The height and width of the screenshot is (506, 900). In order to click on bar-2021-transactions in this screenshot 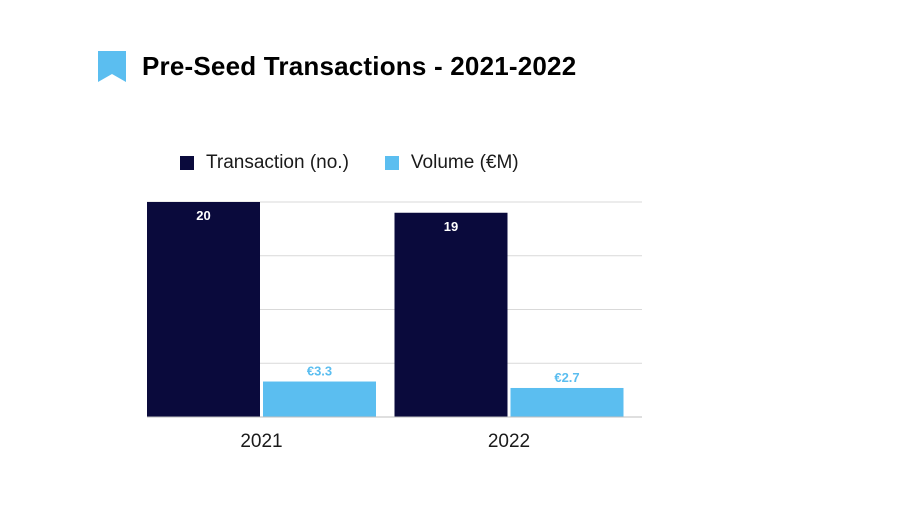, I will do `click(203, 309)`.